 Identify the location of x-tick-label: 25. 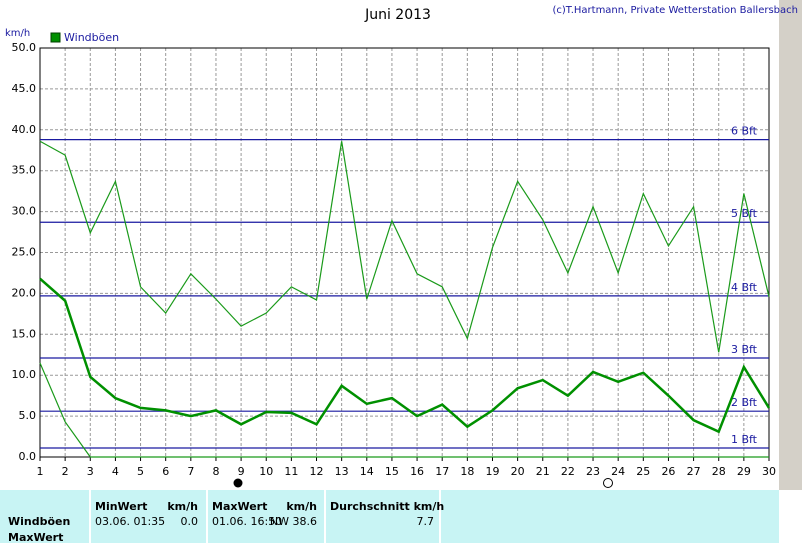
(643, 471).